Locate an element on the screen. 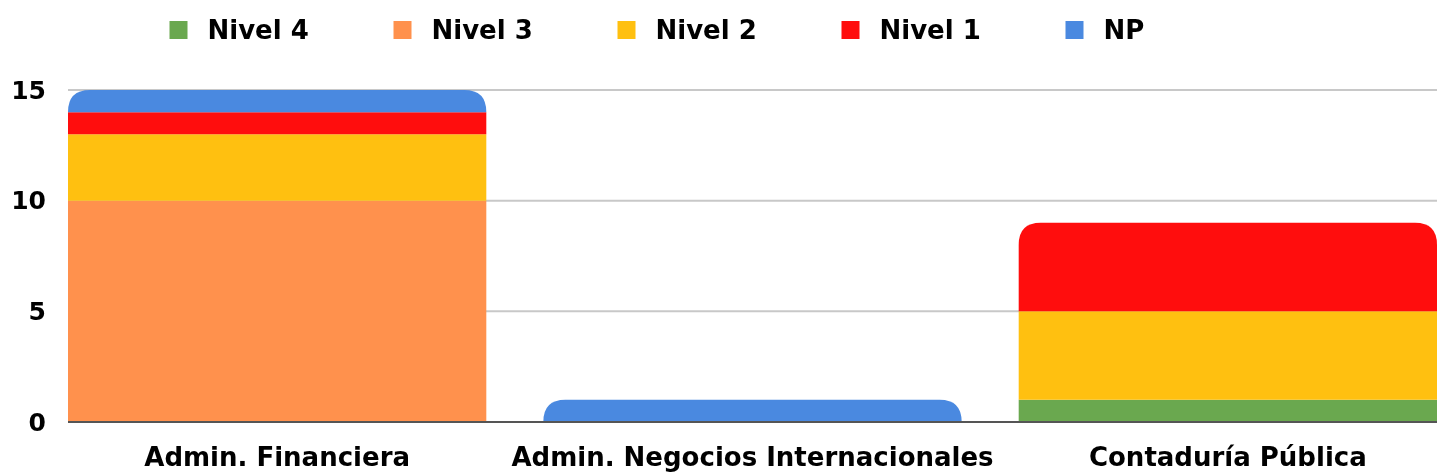  legend-label: Nivel 4 is located at coordinates (258, 30).